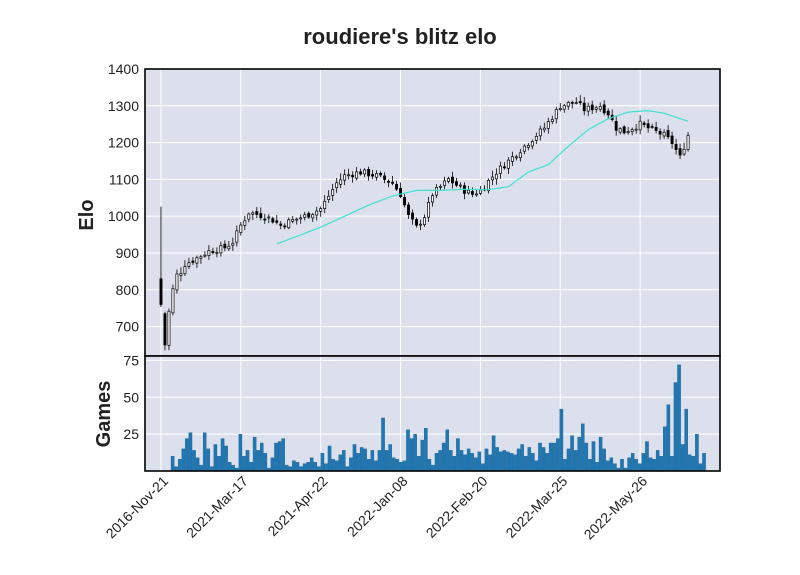 Image resolution: width=800 pixels, height=575 pixels. Describe the element at coordinates (137, 507) in the screenshot. I see `x-tick-label: 2016-Nov-21` at that location.